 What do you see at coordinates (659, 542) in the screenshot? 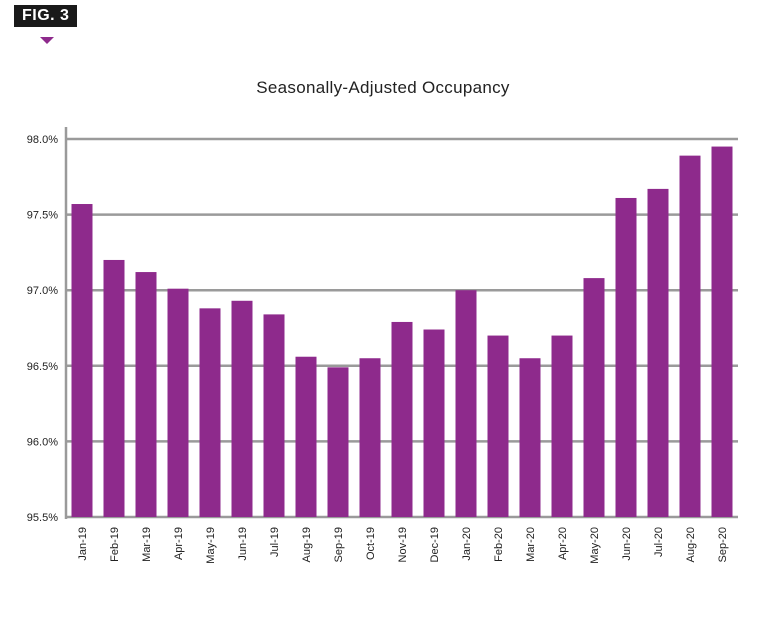
I see `x-tick-label: Jul-20` at bounding box center [659, 542].